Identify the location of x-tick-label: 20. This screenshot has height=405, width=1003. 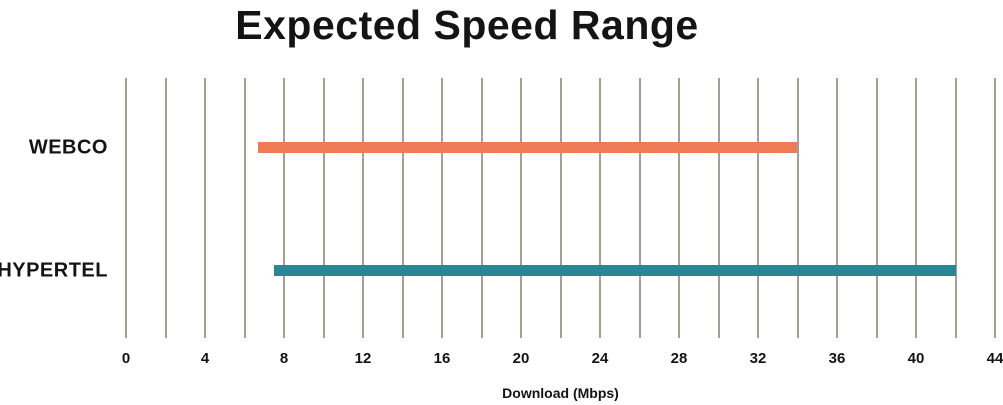
(521, 358).